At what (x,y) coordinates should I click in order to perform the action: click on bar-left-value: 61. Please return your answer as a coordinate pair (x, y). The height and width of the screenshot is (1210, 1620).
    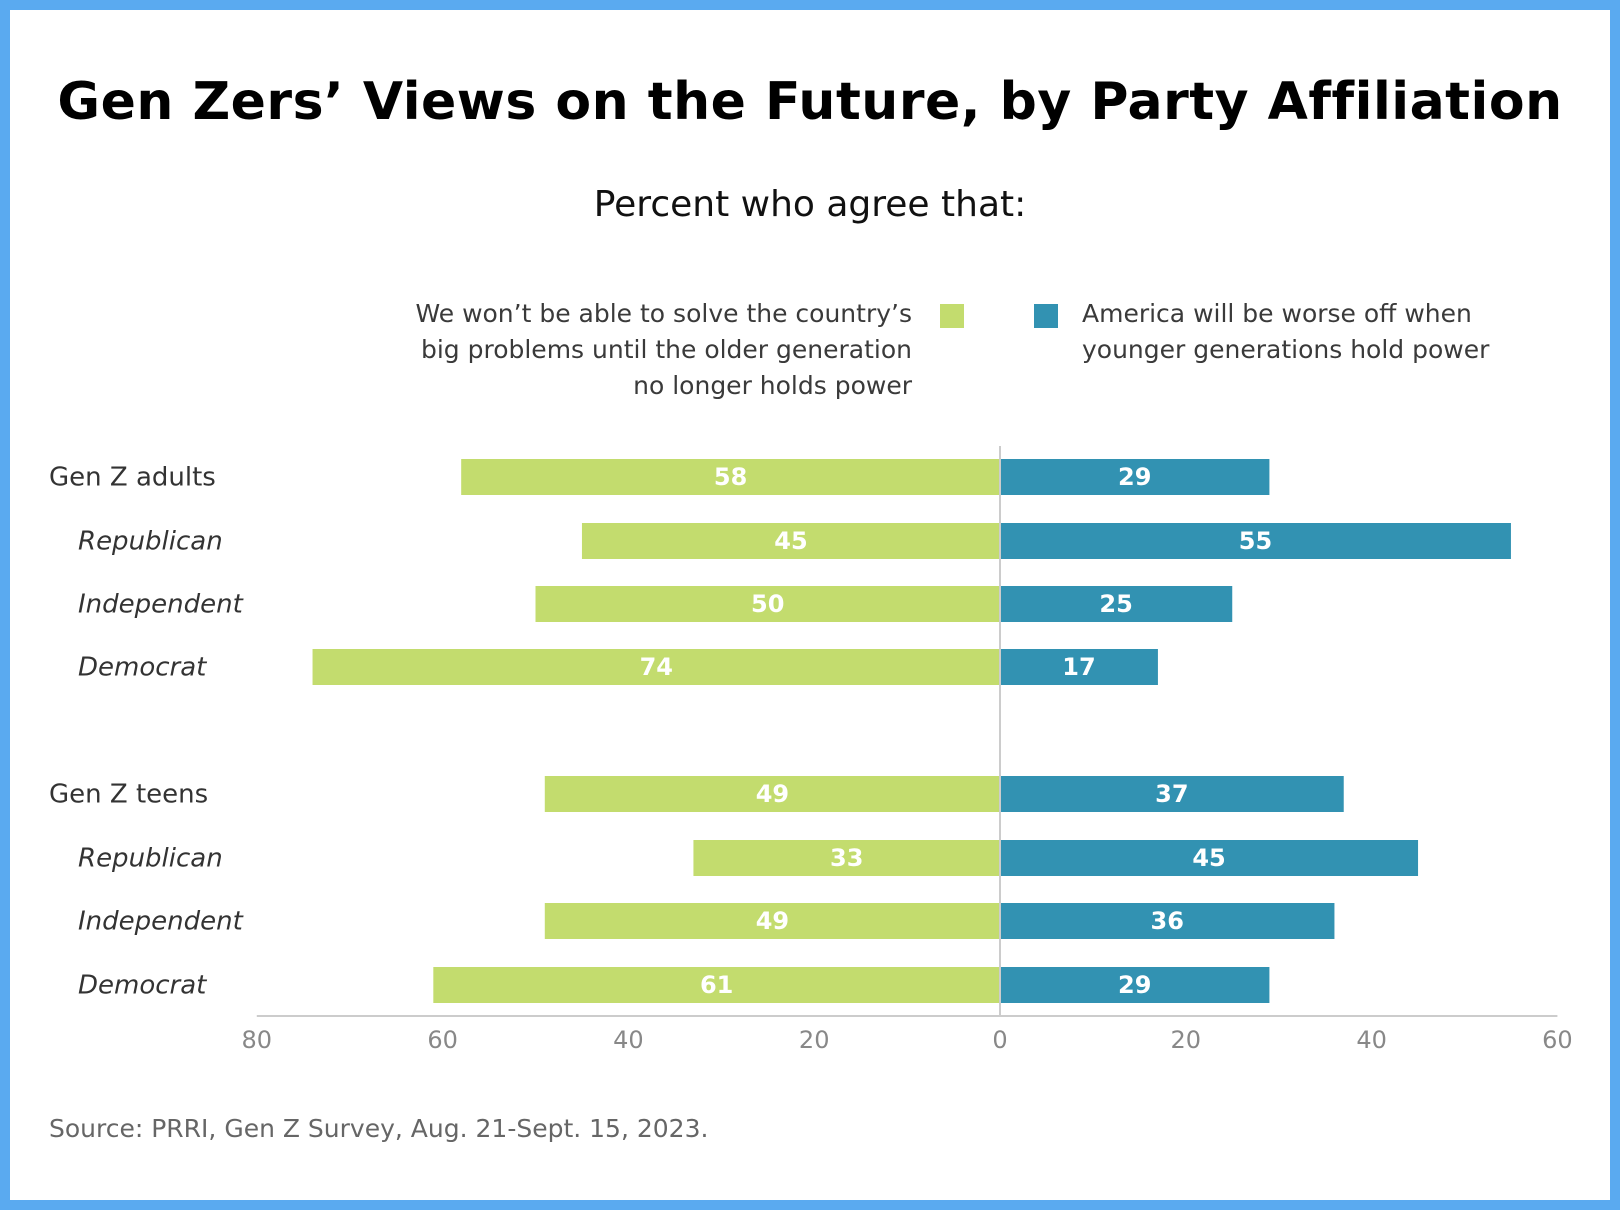
    Looking at the image, I should click on (716, 985).